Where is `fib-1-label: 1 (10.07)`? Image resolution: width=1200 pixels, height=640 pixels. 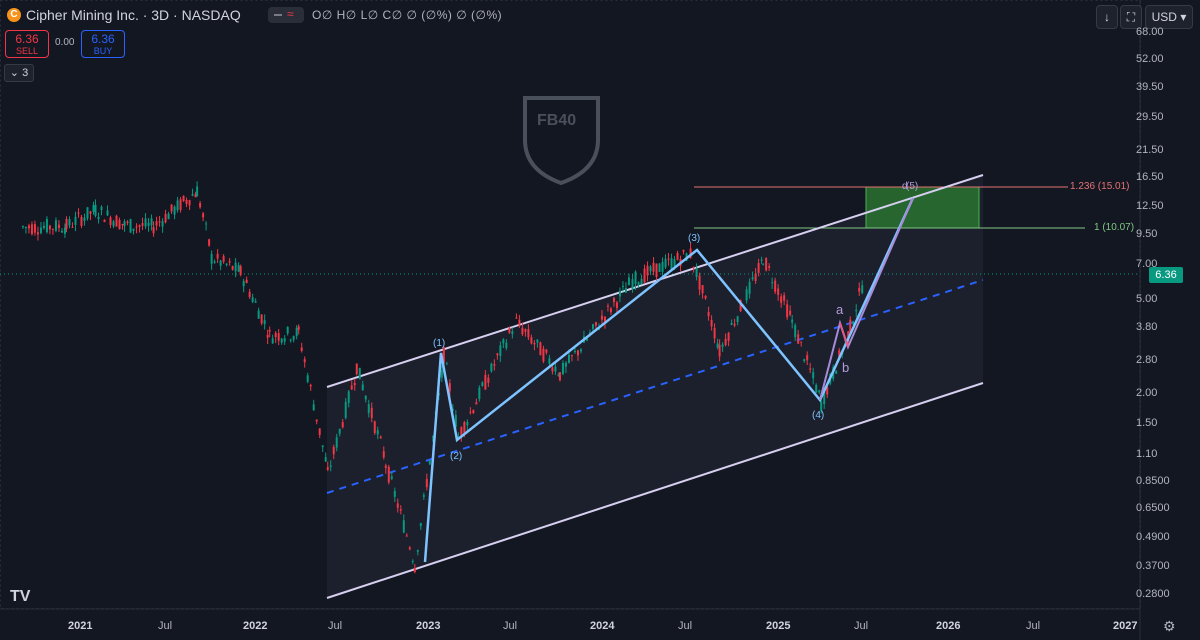
fib-1-label: 1 (10.07) is located at coordinates (1114, 227).